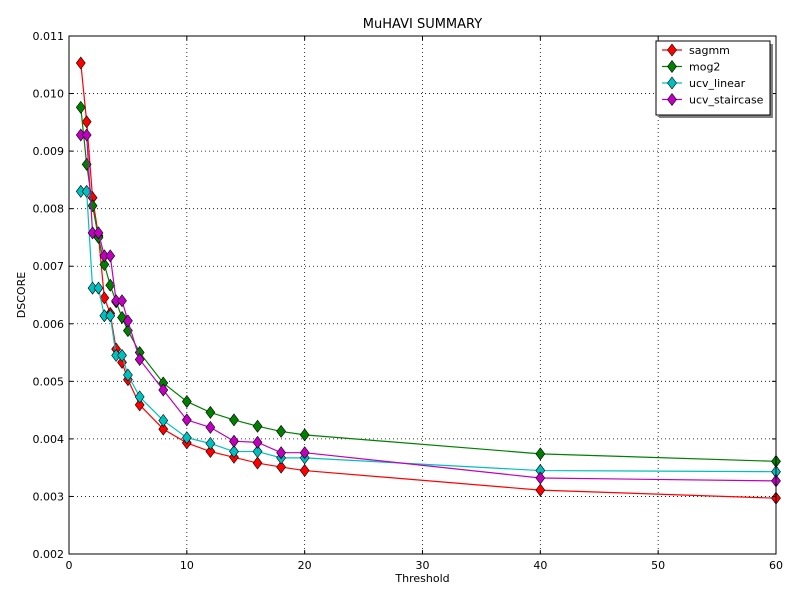 This screenshot has height=600, width=800. I want to click on y-tick-label: 0.003, so click(49, 496).